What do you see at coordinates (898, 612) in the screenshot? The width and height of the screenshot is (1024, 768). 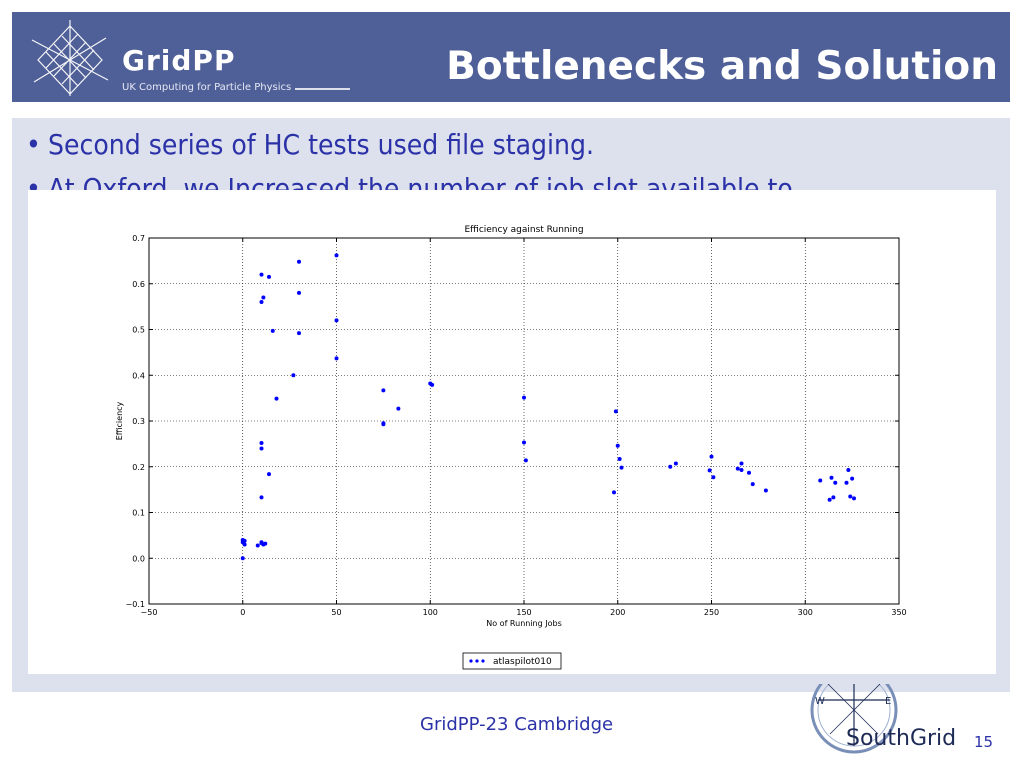 I see `x-tick-label: 350` at bounding box center [898, 612].